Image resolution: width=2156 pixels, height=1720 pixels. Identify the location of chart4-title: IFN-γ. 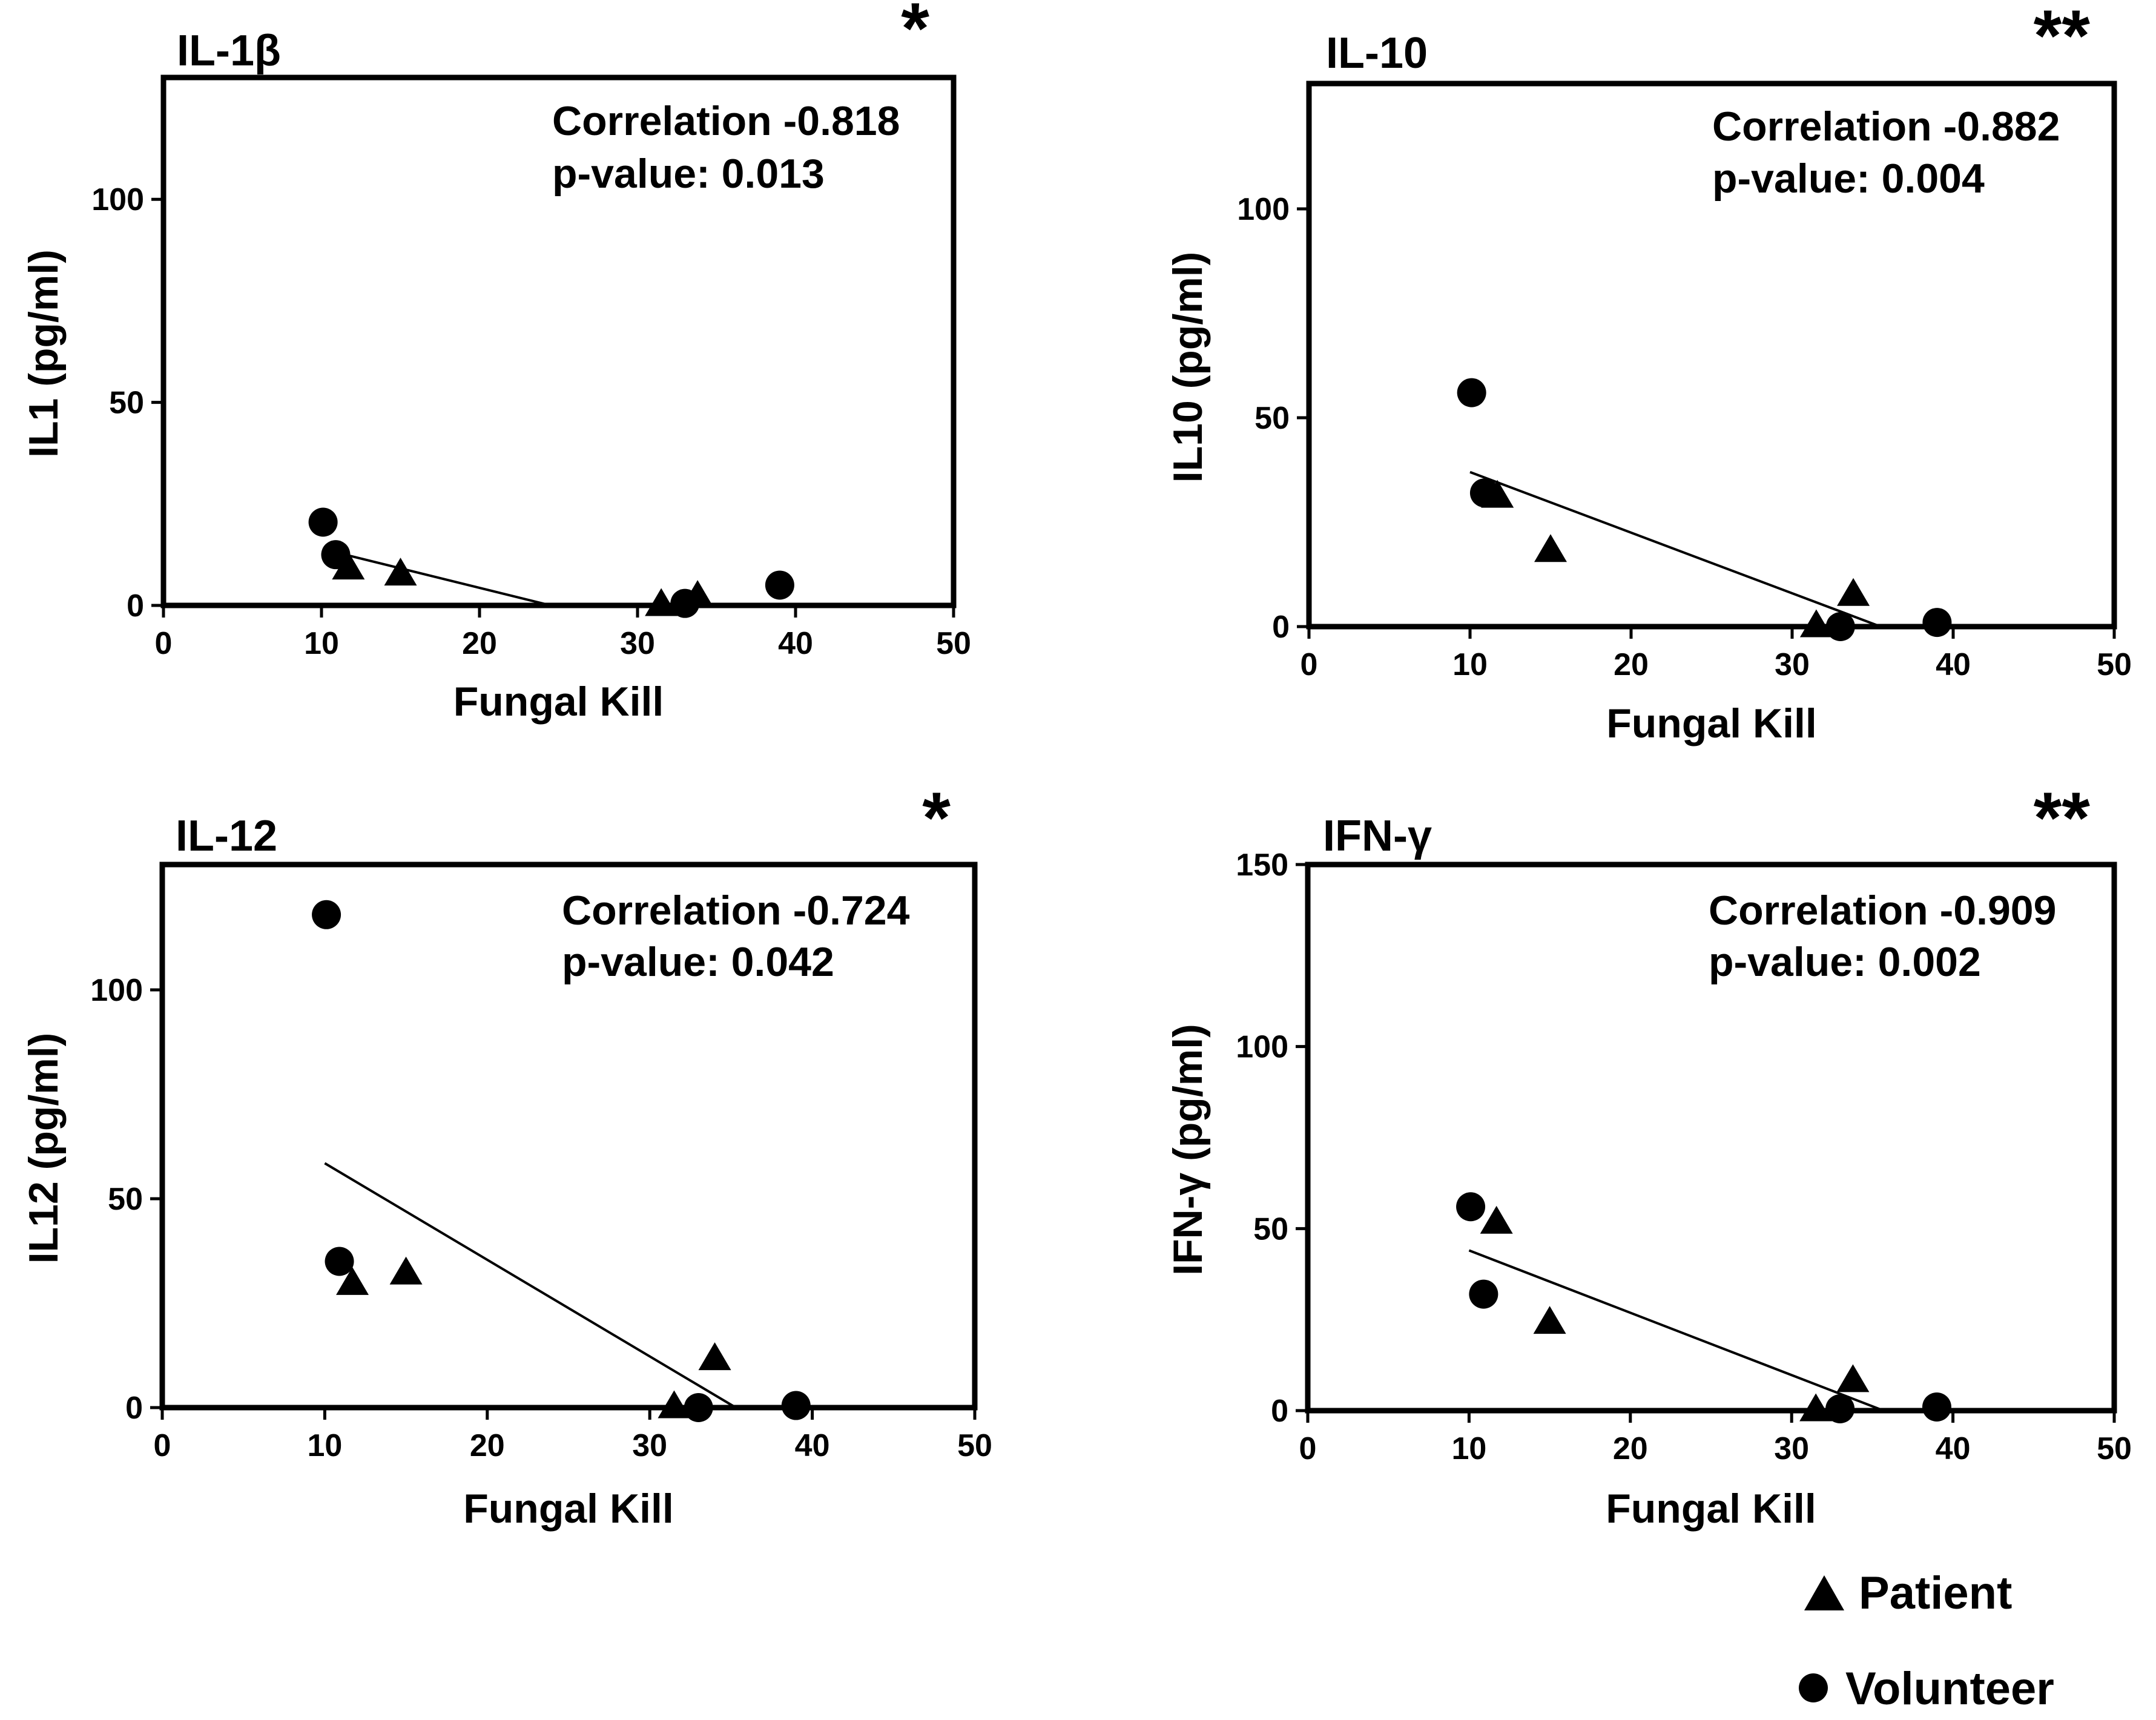
(1377, 836).